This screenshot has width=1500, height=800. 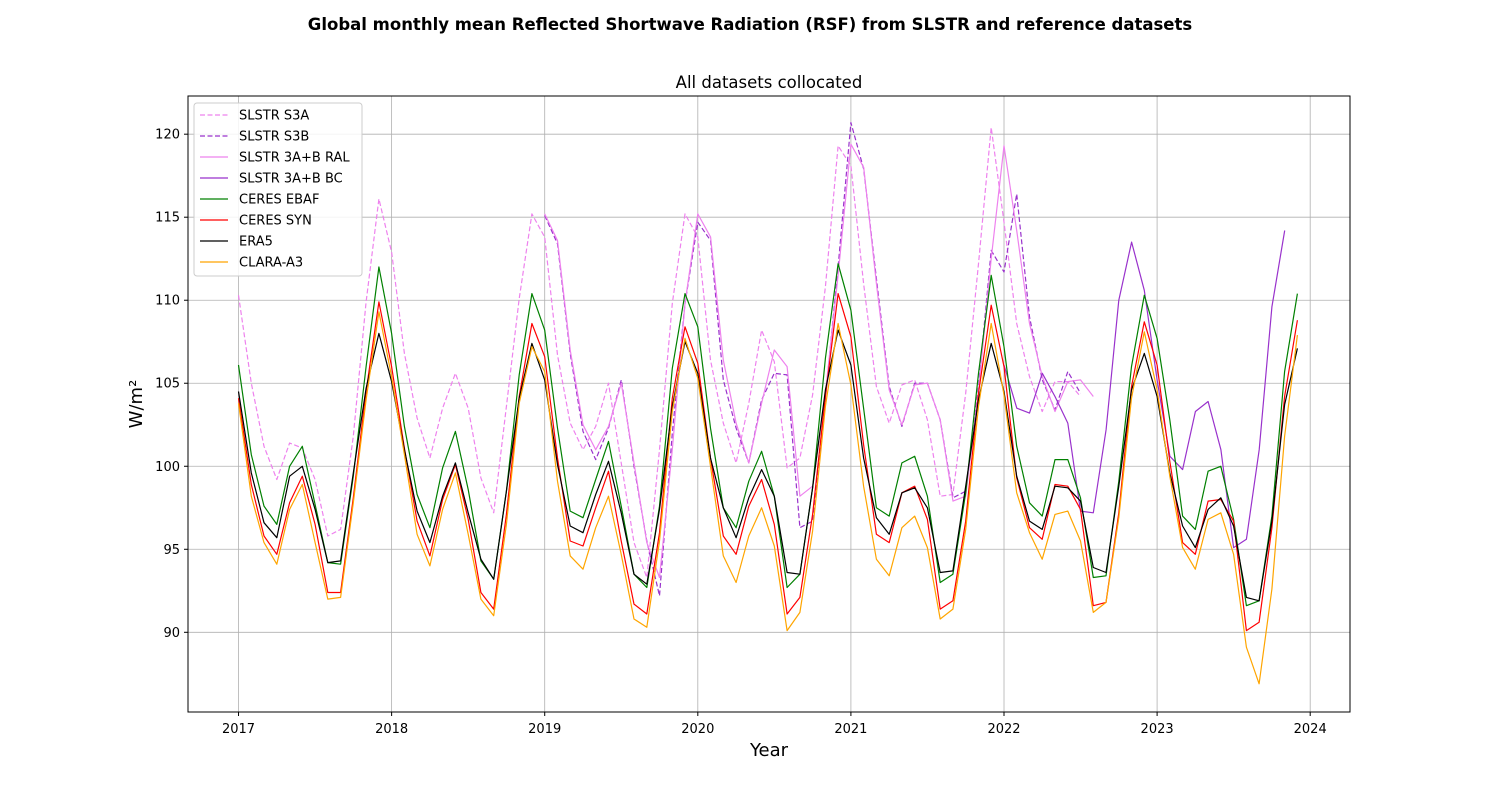 What do you see at coordinates (275, 221) in the screenshot?
I see `legend-label: CERES SYN` at bounding box center [275, 221].